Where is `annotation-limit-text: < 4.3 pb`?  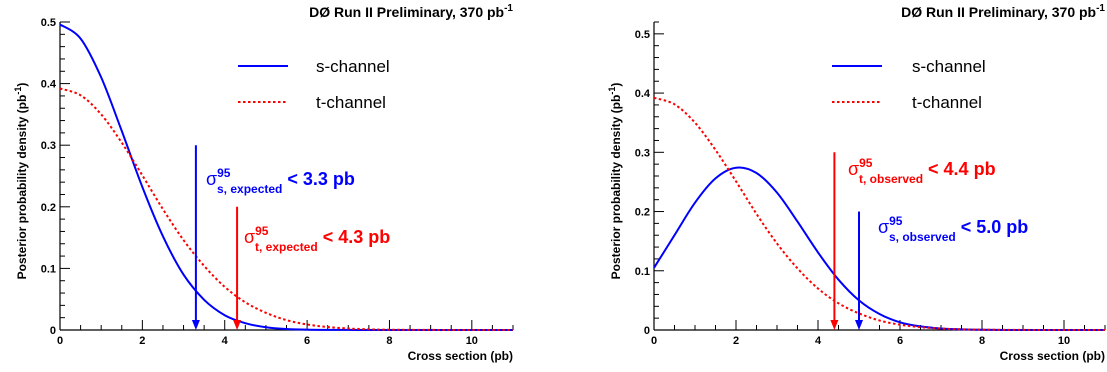 annotation-limit-text: < 4.3 pb is located at coordinates (354, 237).